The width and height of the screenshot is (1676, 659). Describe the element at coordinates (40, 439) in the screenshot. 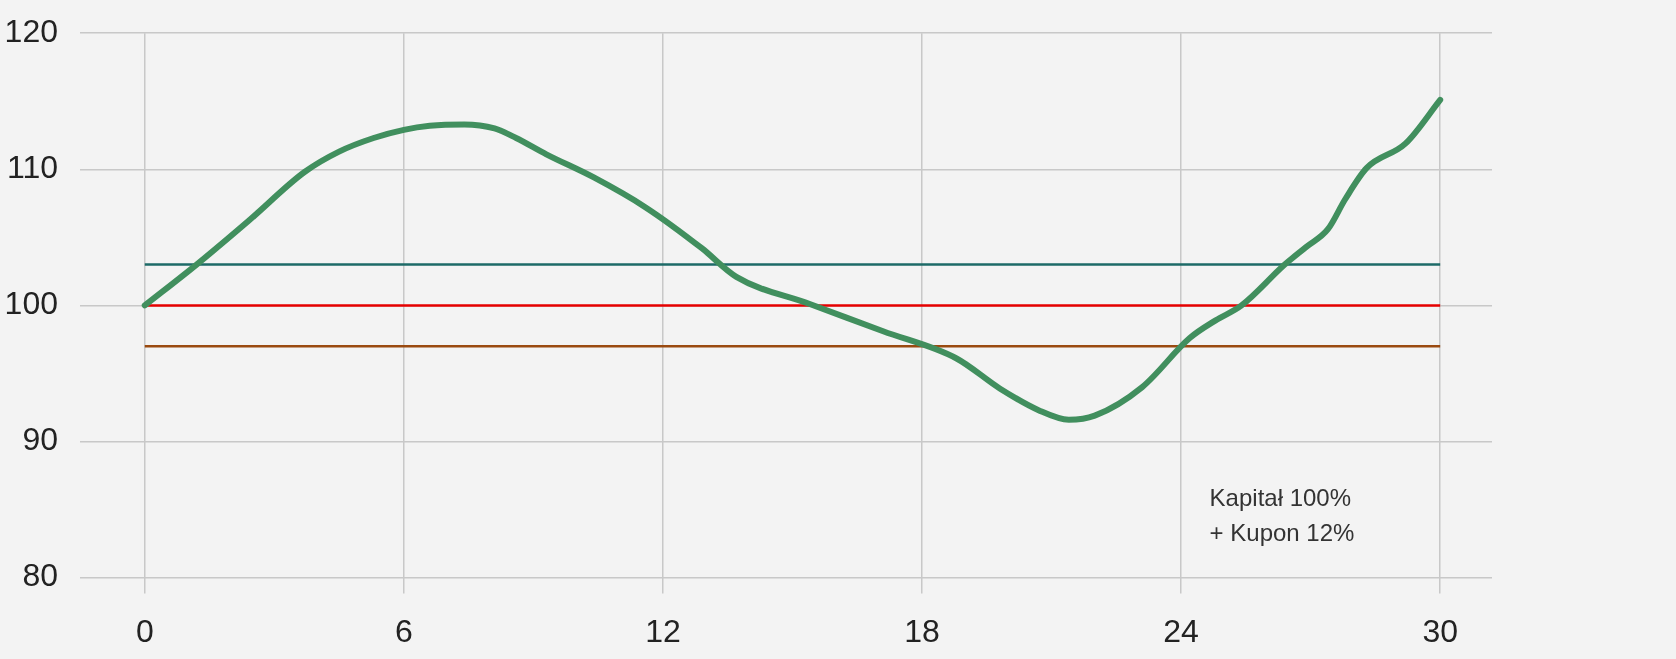

I see `y-tick-label: 90` at that location.